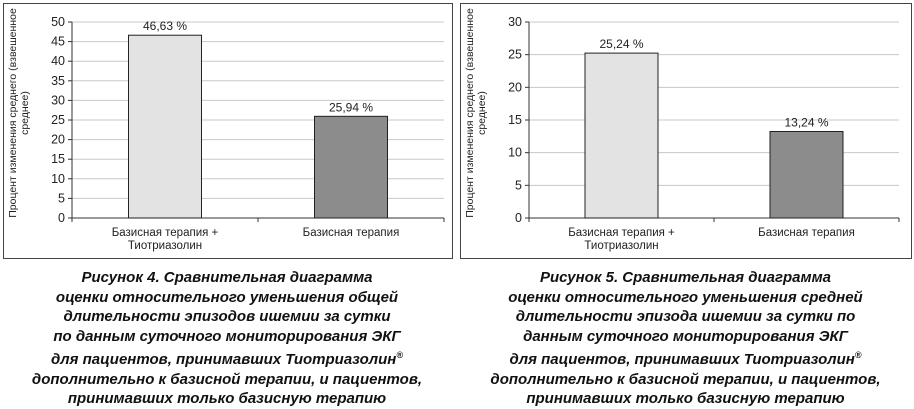  What do you see at coordinates (58, 42) in the screenshot?
I see `y-tick-label: 45` at bounding box center [58, 42].